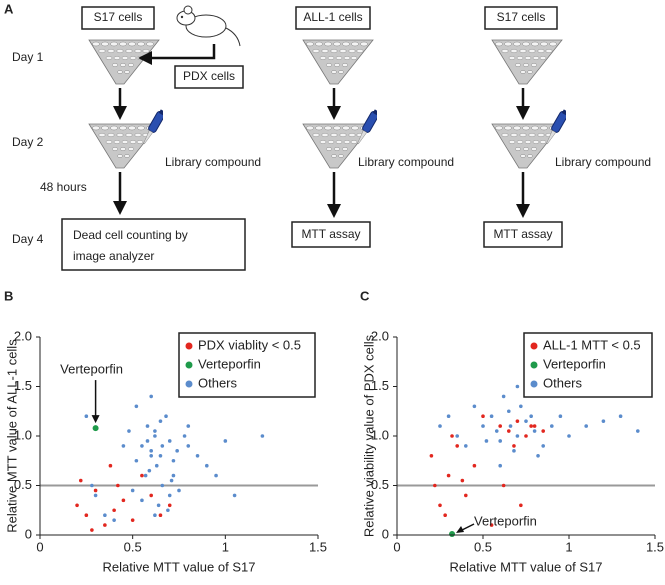 The height and width of the screenshot is (585, 665). Describe the element at coordinates (330, 234) in the screenshot. I see `readout-label: MTT assay` at that location.